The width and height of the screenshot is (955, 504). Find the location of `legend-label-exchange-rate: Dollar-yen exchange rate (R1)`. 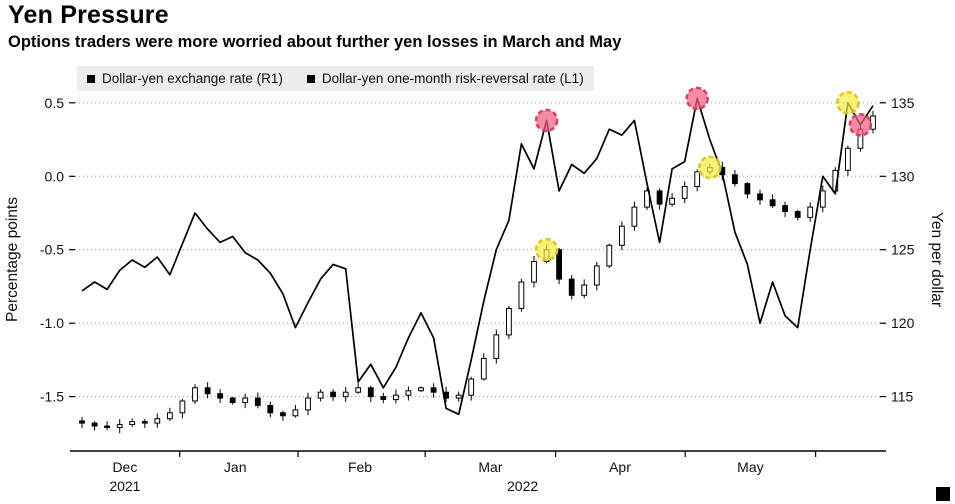

legend-label-exchange-rate: Dollar-yen exchange rate (R1) is located at coordinates (192, 78).